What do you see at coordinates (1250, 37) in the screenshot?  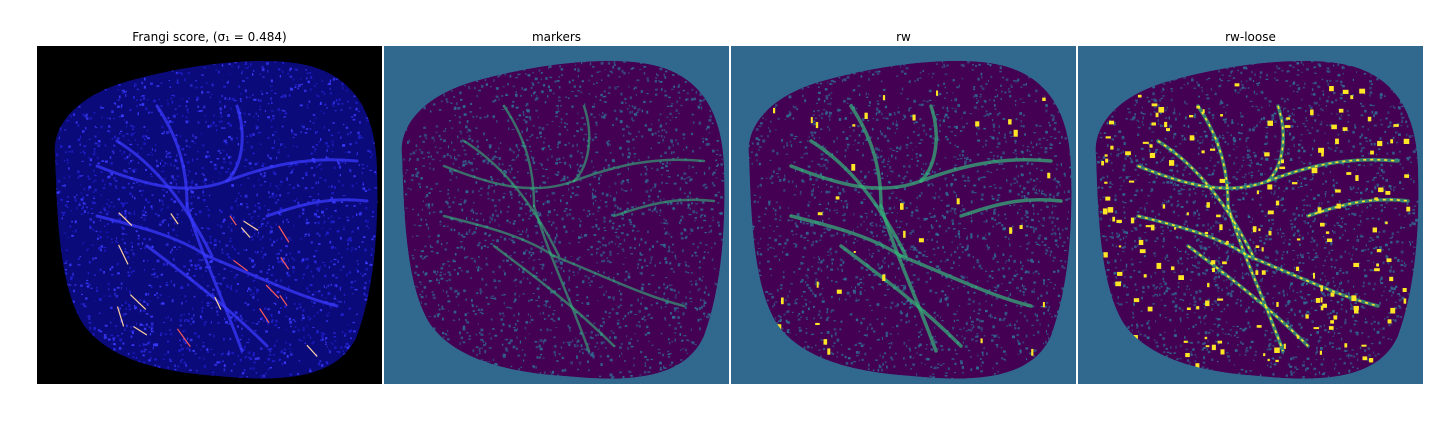 I see `panel-title-rw-loose: rw-loose` at bounding box center [1250, 37].